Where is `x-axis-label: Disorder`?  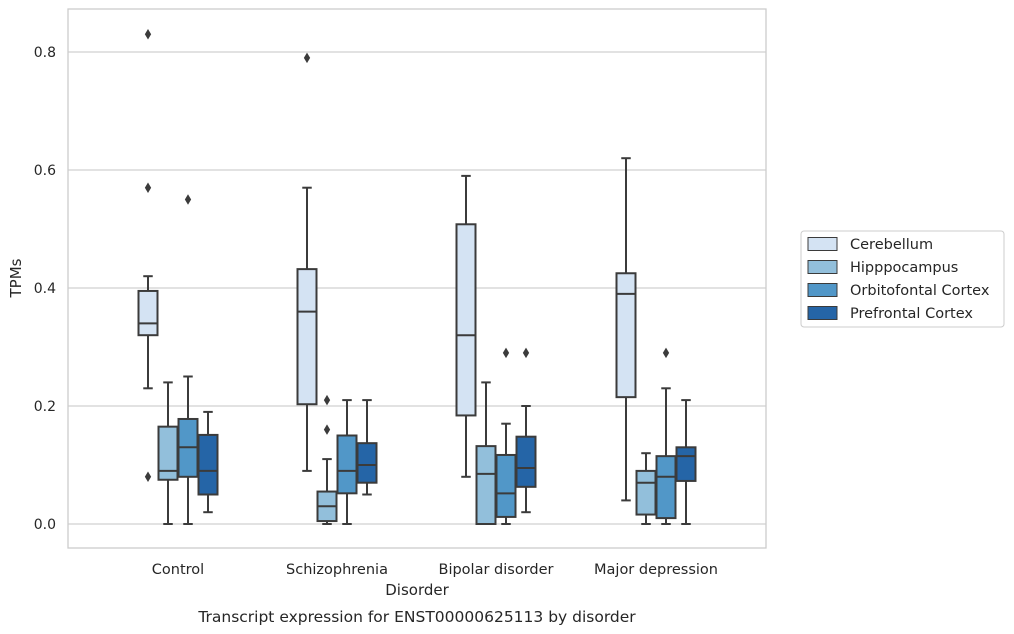
x-axis-label: Disorder is located at coordinates (417, 590).